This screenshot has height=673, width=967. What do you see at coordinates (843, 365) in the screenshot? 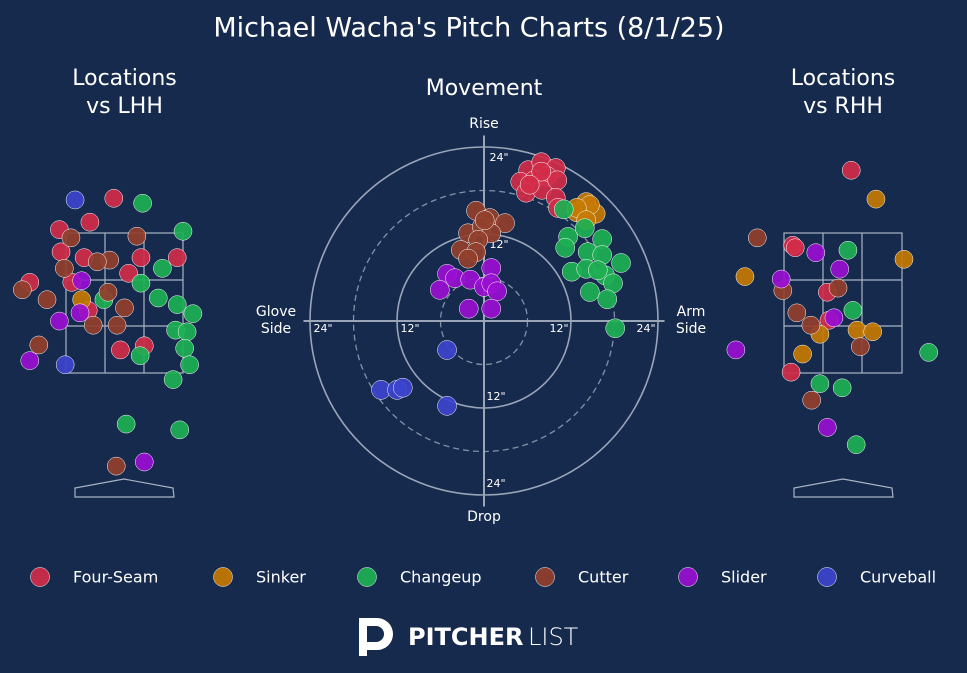
I see `strike-zone-rhh` at bounding box center [843, 365].